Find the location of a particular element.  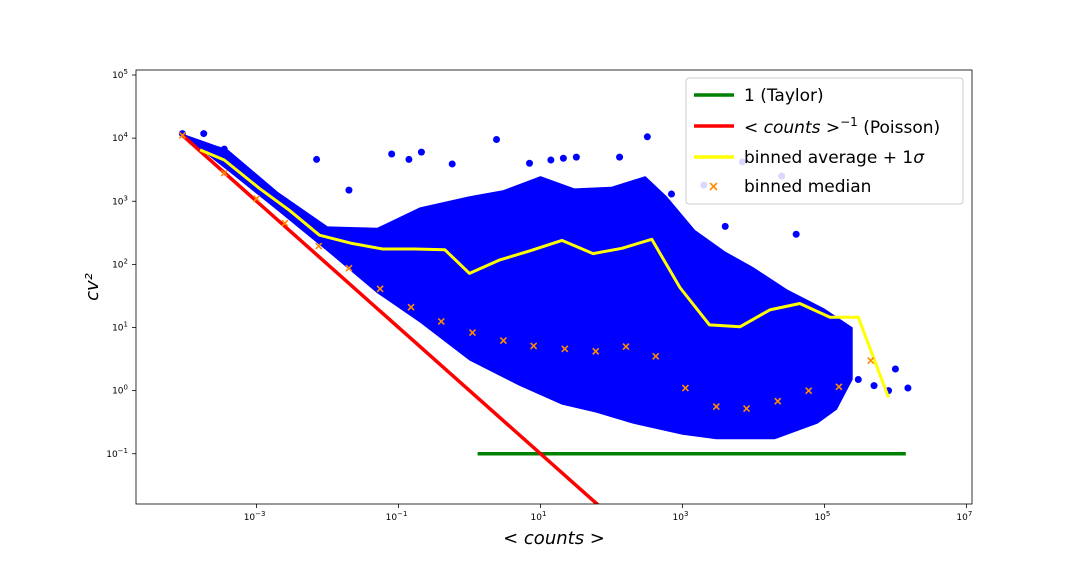

y-tick-label: 10³ is located at coordinates (120, 200).